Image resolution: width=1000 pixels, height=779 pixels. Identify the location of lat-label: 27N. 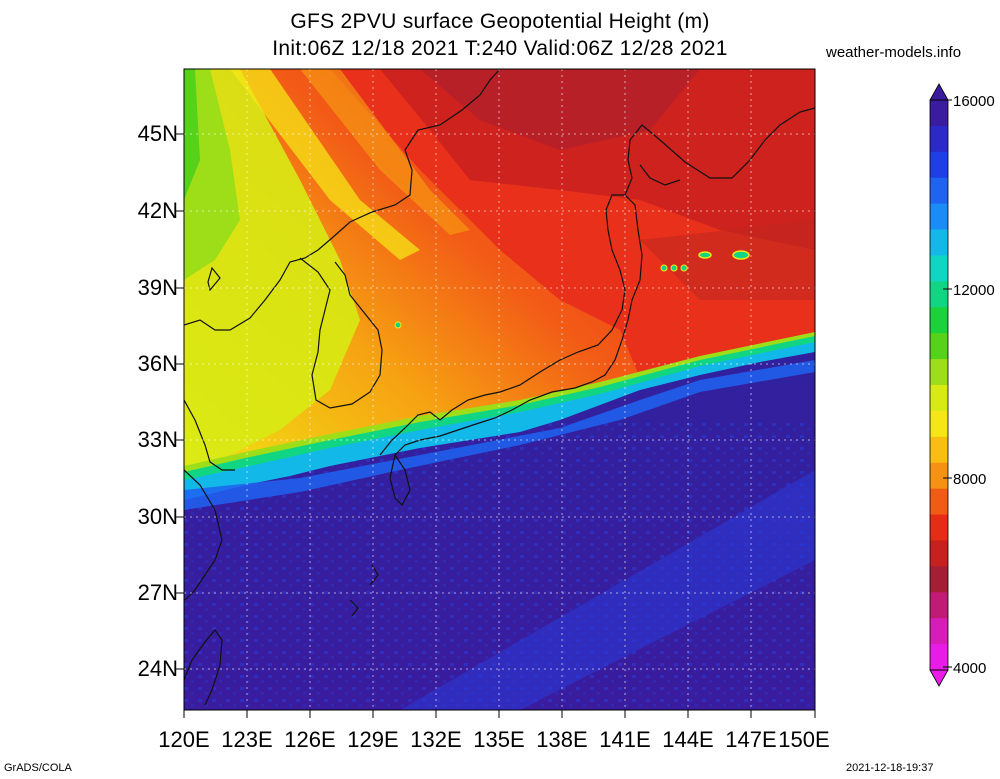
(157, 592).